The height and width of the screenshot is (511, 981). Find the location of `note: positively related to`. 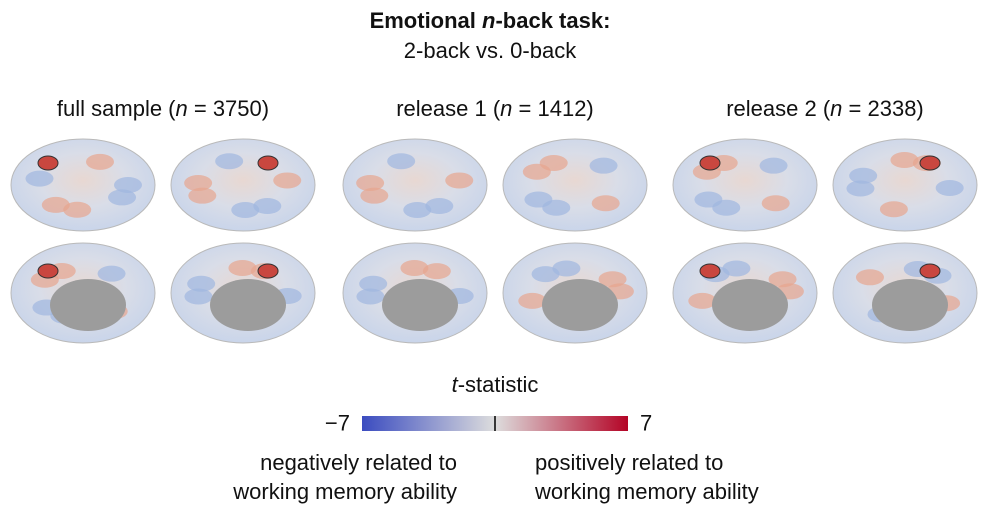

note: positively related to is located at coordinates (629, 462).